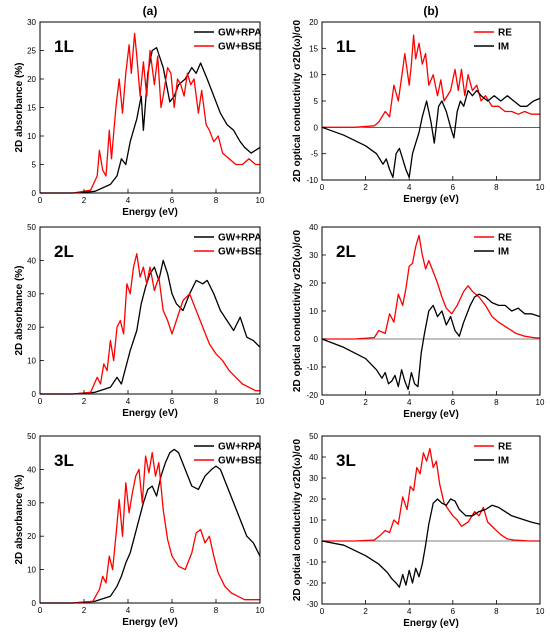 The width and height of the screenshot is (550, 638). I want to click on p1-series-im, so click(431, 134).